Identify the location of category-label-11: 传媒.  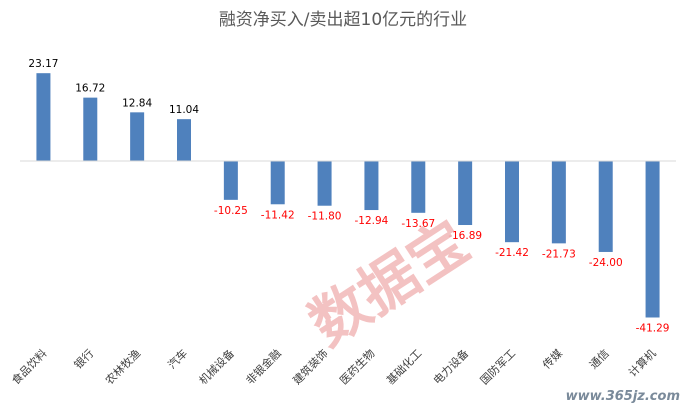
(552, 359).